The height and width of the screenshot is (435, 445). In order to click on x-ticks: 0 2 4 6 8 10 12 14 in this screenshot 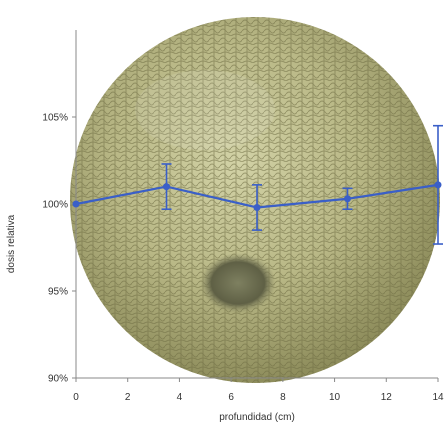, I will do `click(258, 390)`.